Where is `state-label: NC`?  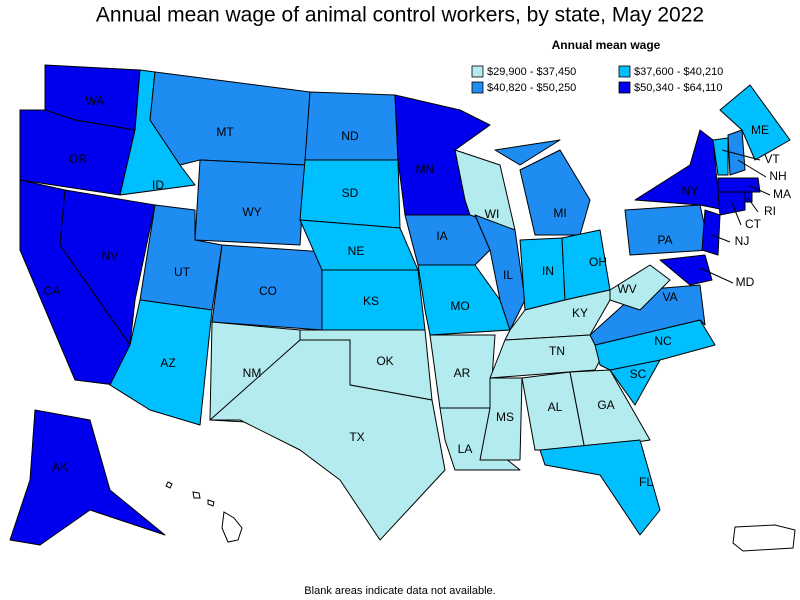
state-label: NC is located at coordinates (663, 341).